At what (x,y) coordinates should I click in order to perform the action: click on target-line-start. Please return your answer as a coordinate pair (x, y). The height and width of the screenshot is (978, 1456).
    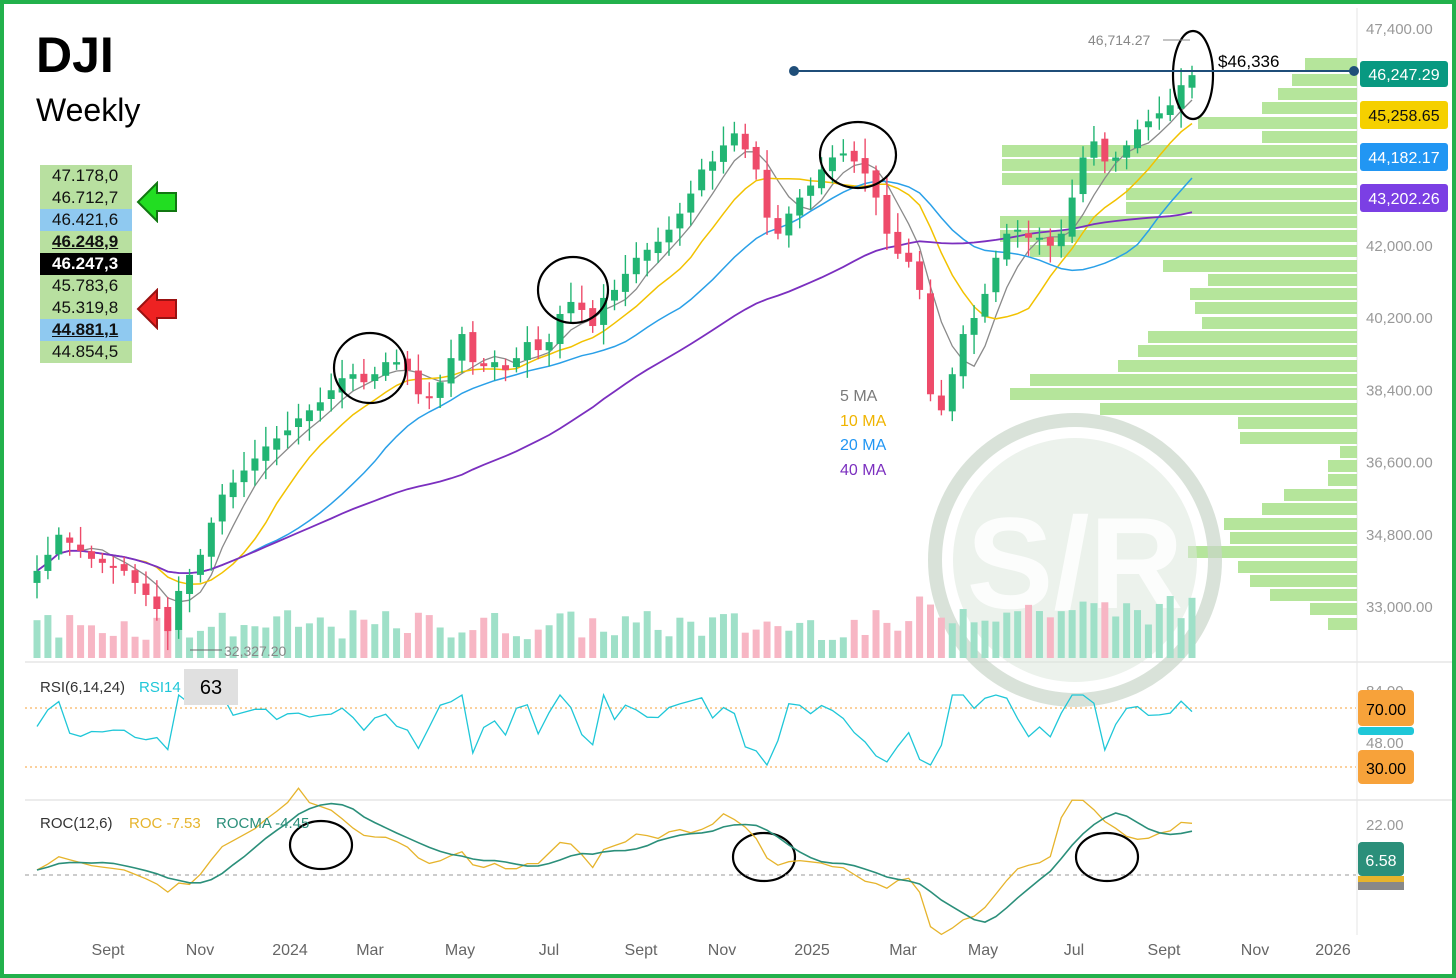
    Looking at the image, I should click on (794, 71).